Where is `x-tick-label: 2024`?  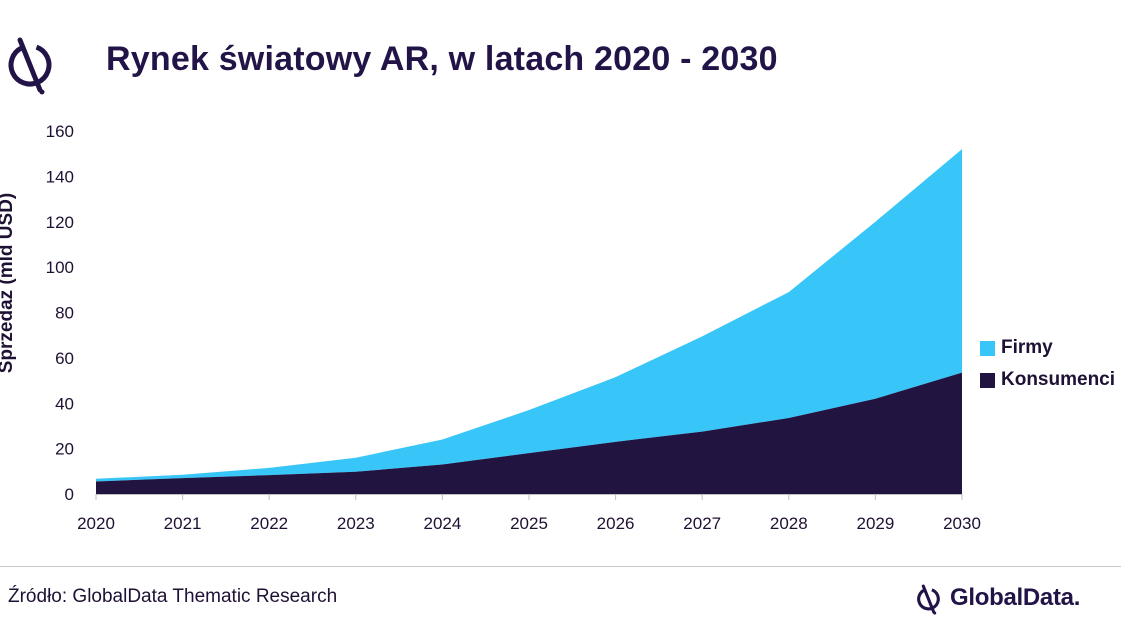 x-tick-label: 2024 is located at coordinates (442, 523).